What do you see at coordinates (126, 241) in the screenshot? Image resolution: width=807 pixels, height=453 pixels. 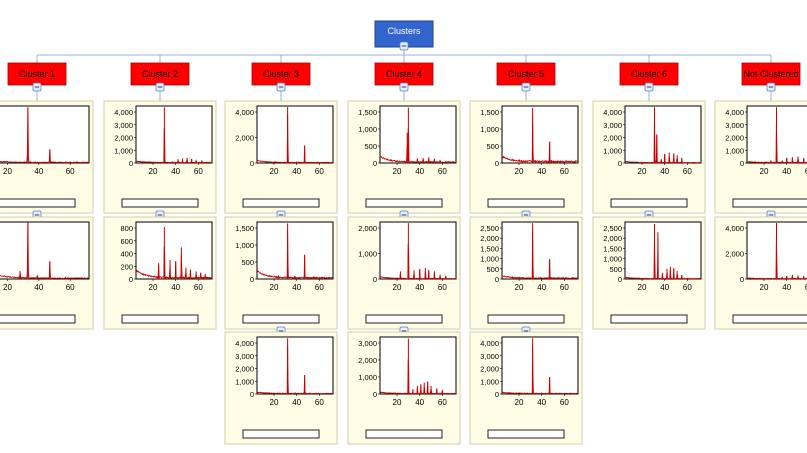 I see `y-tick-label: 600` at bounding box center [126, 241].